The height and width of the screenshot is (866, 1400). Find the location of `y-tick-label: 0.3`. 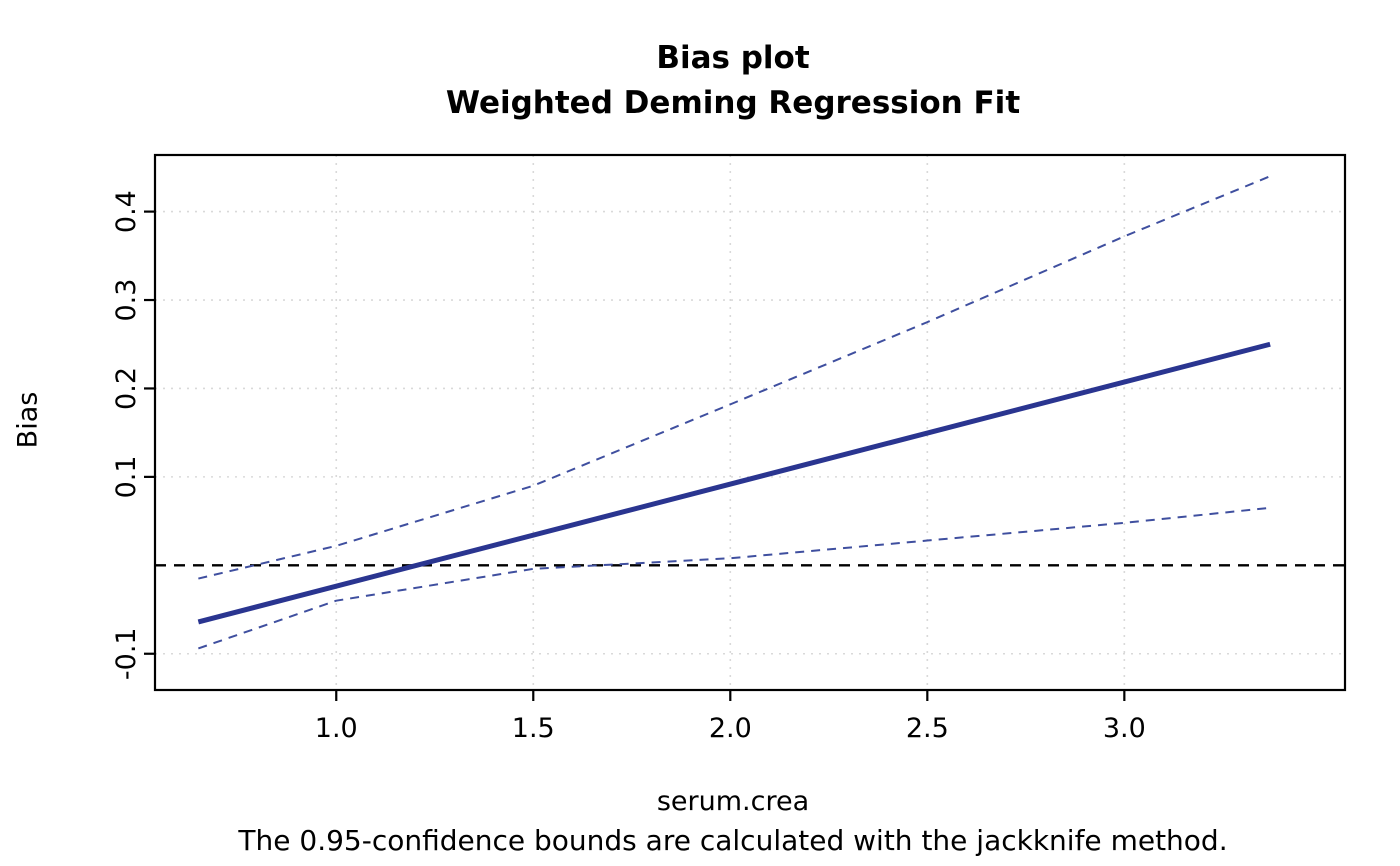

y-tick-label: 0.3 is located at coordinates (126, 300).